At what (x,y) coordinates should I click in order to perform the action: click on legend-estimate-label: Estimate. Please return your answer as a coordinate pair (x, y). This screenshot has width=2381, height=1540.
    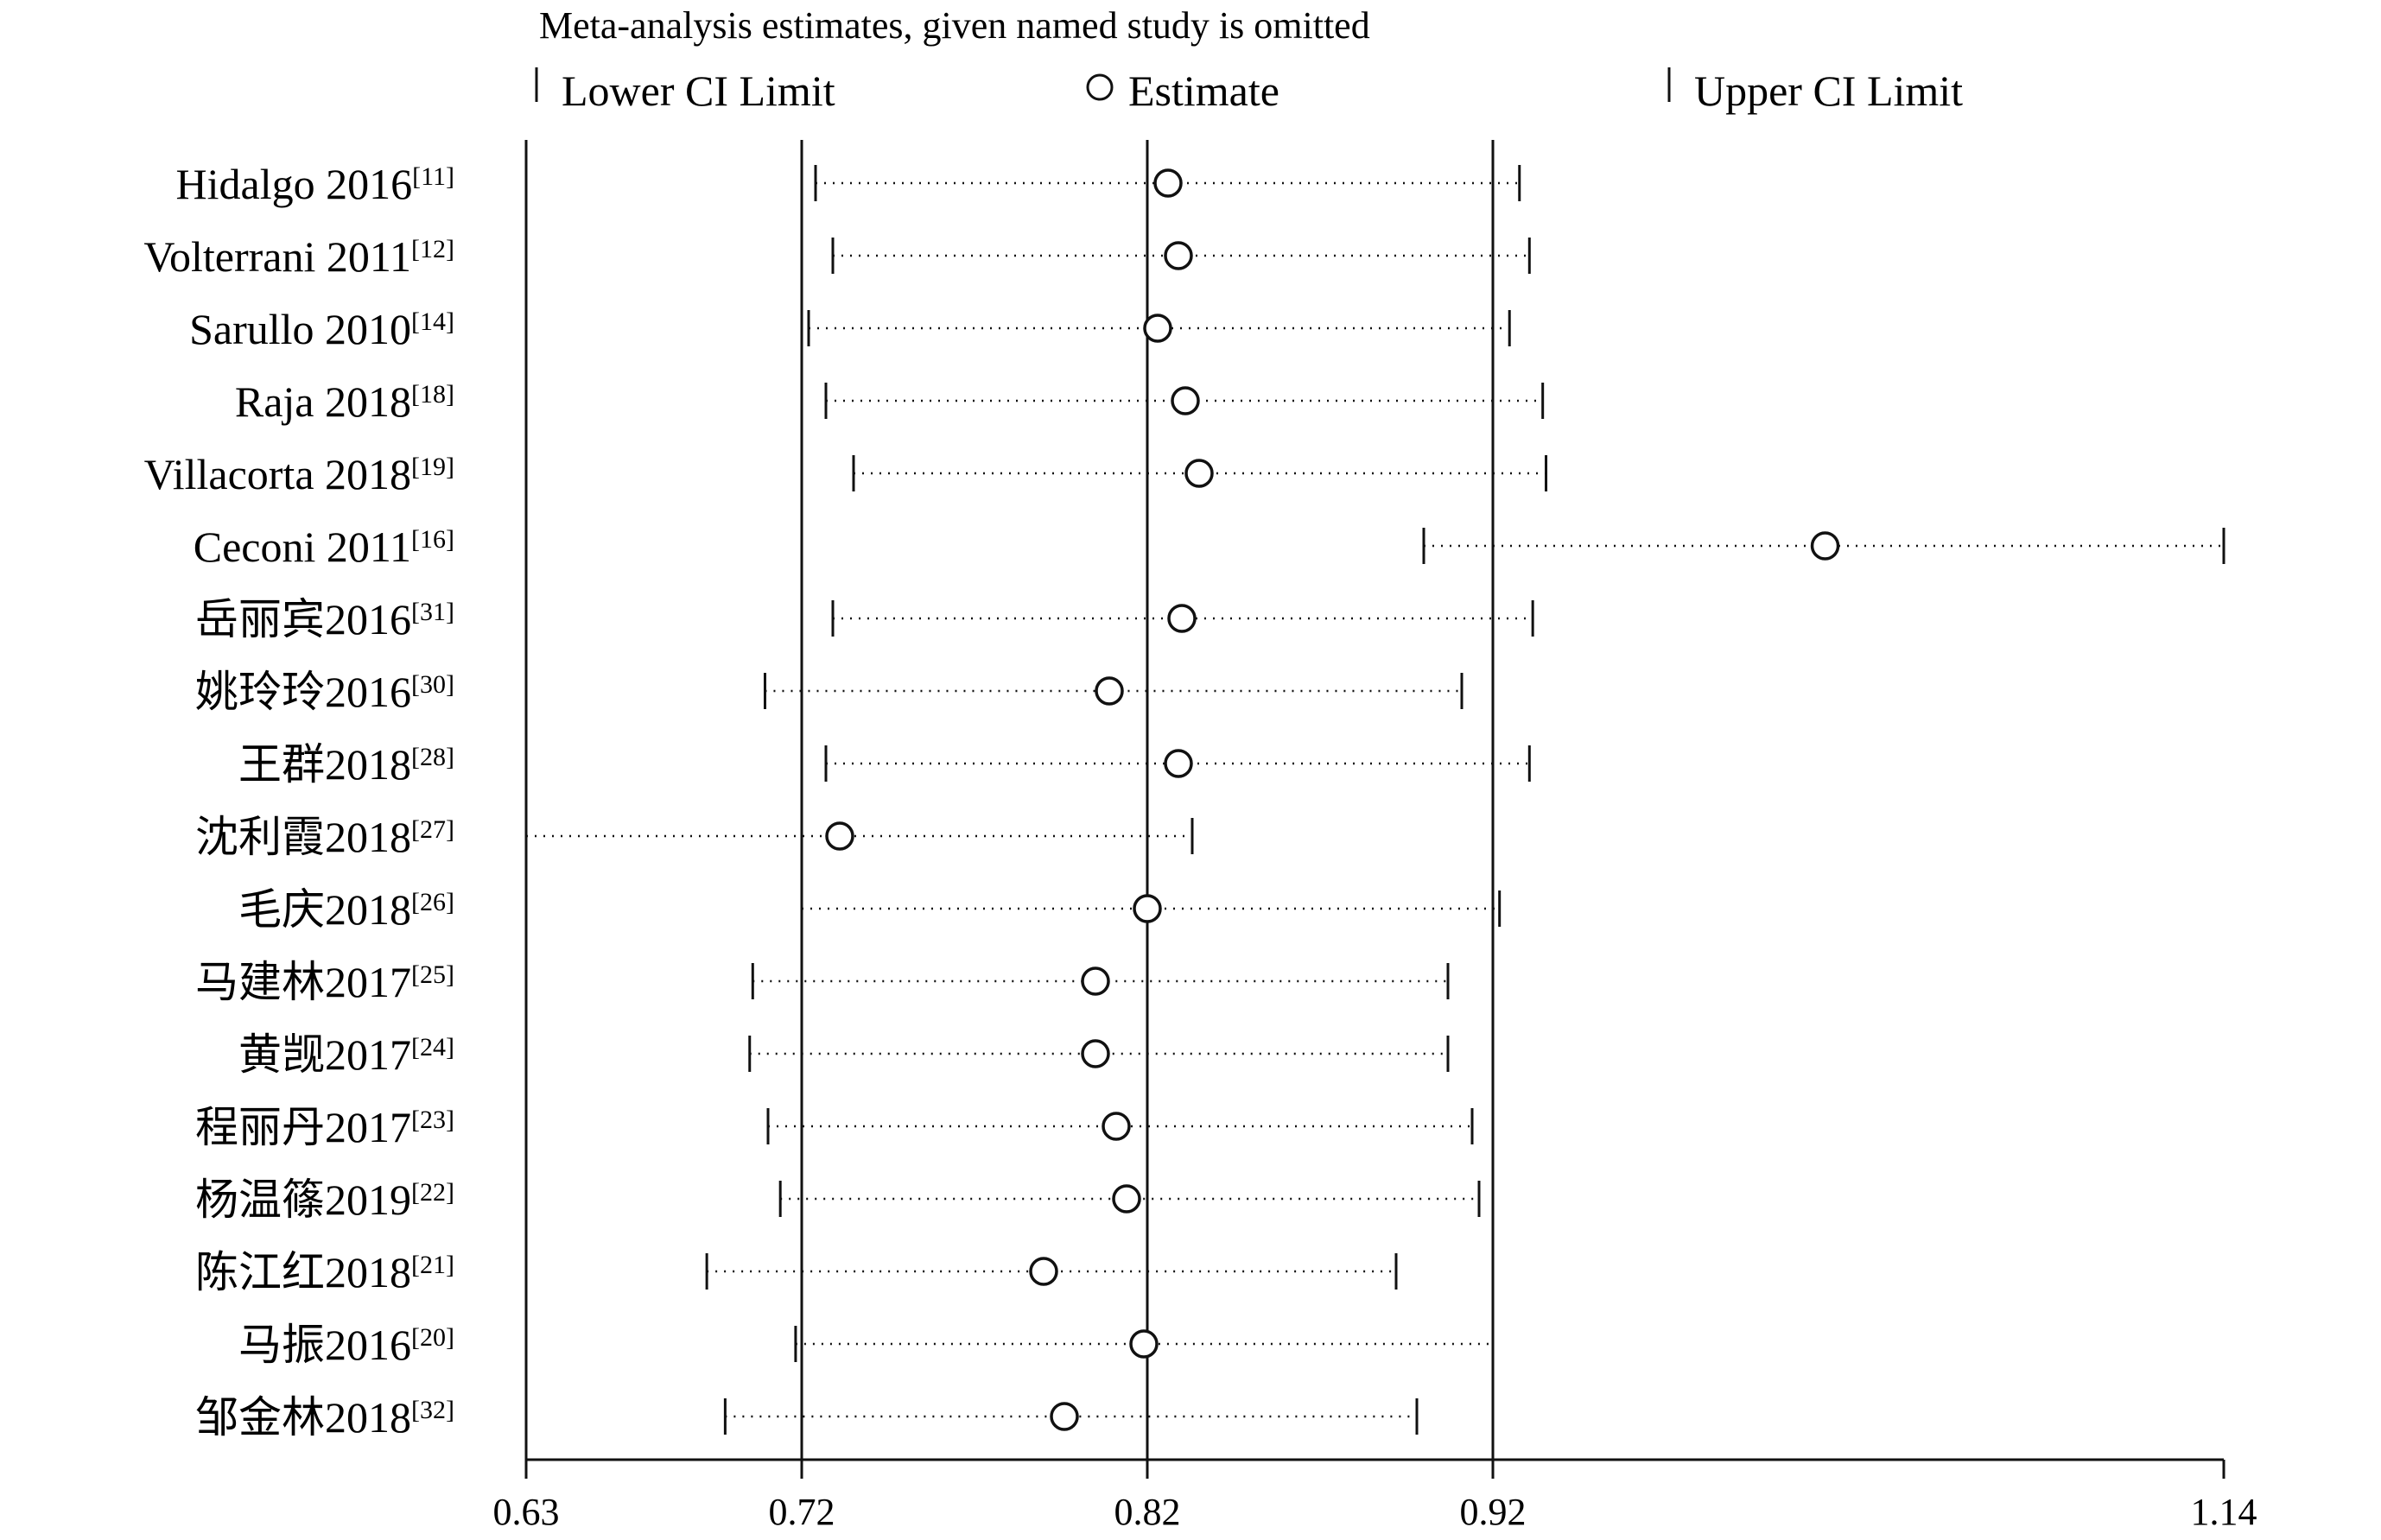
    Looking at the image, I should click on (1203, 91).